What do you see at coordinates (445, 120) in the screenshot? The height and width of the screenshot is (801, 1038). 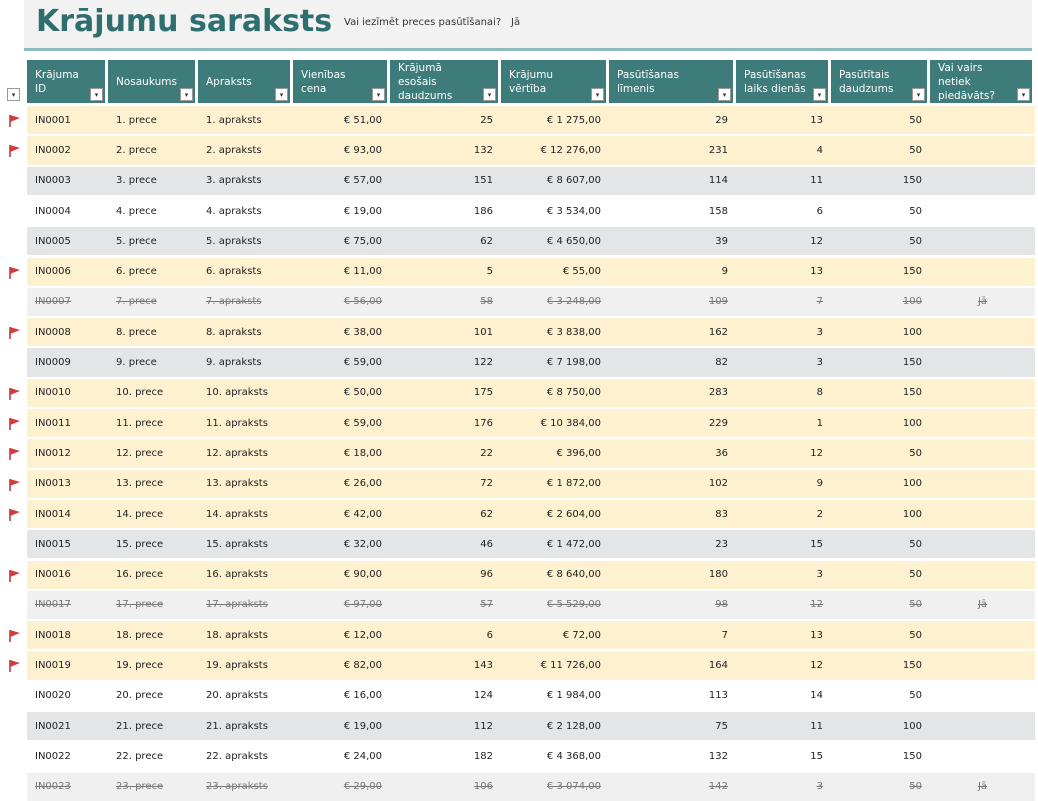 I see `table-cell: 25` at bounding box center [445, 120].